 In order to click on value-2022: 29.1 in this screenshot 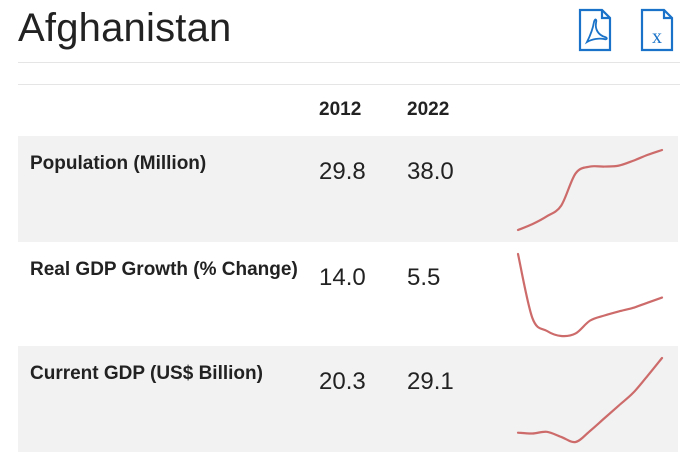, I will do `click(430, 381)`.